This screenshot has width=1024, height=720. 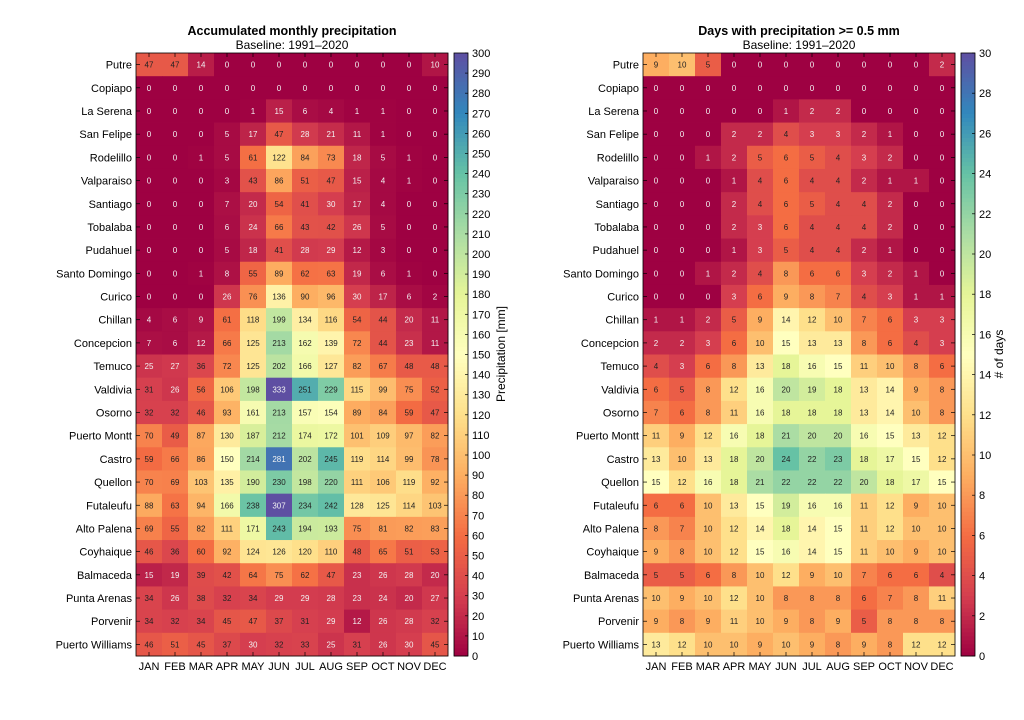 I want to click on cell-value-label: 29, so click(x=279, y=598).